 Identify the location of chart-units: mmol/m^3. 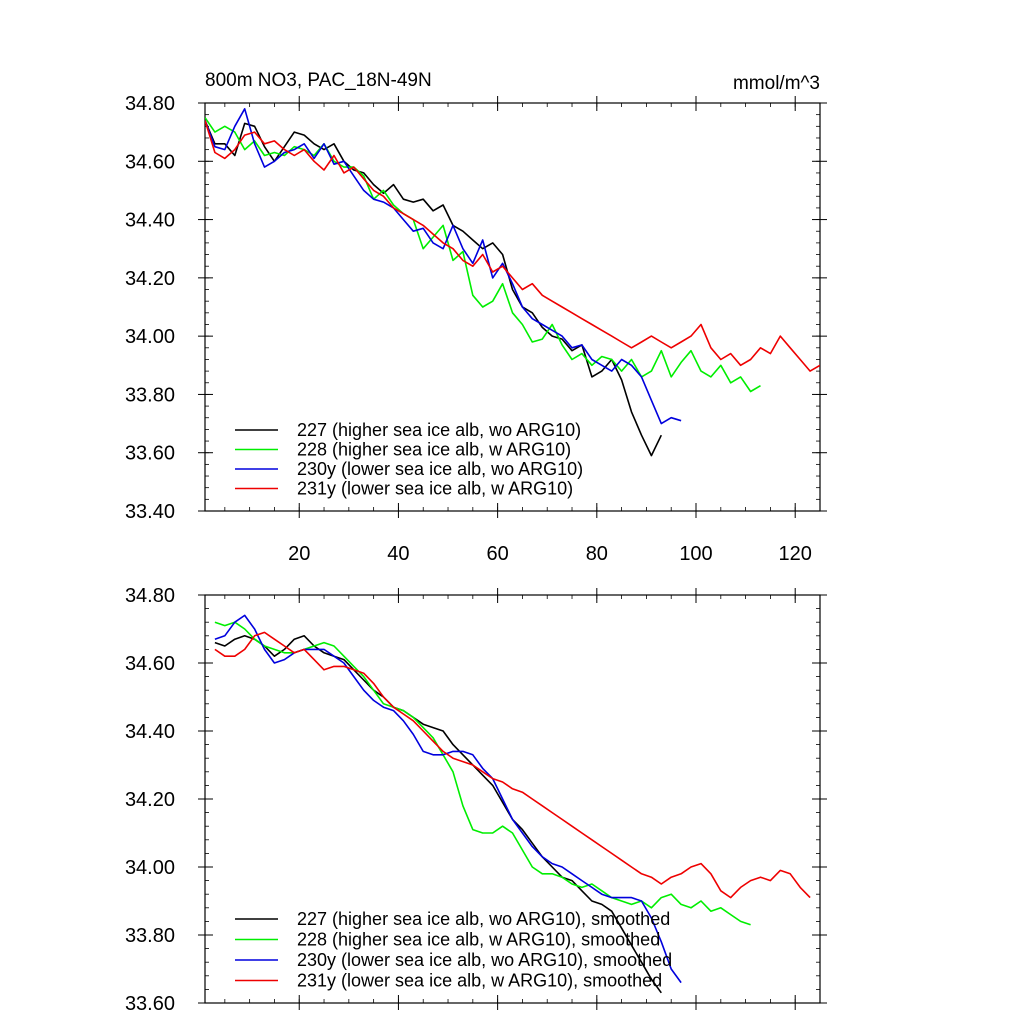
(776, 83).